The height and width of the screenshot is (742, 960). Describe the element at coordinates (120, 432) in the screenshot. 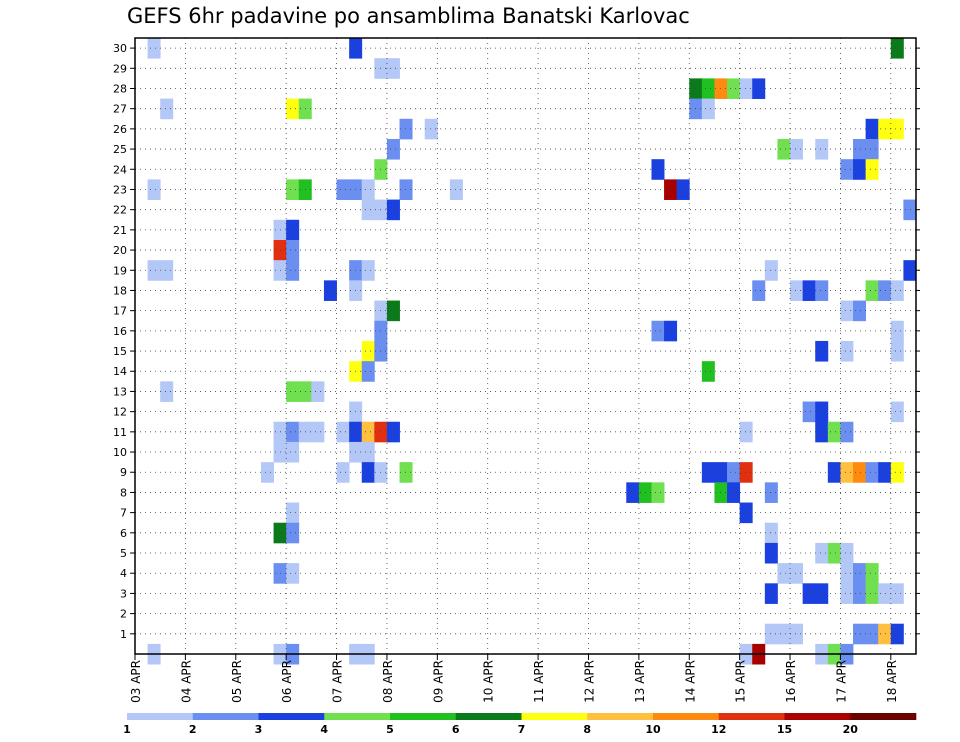

I see `y-tick-label: 11` at that location.